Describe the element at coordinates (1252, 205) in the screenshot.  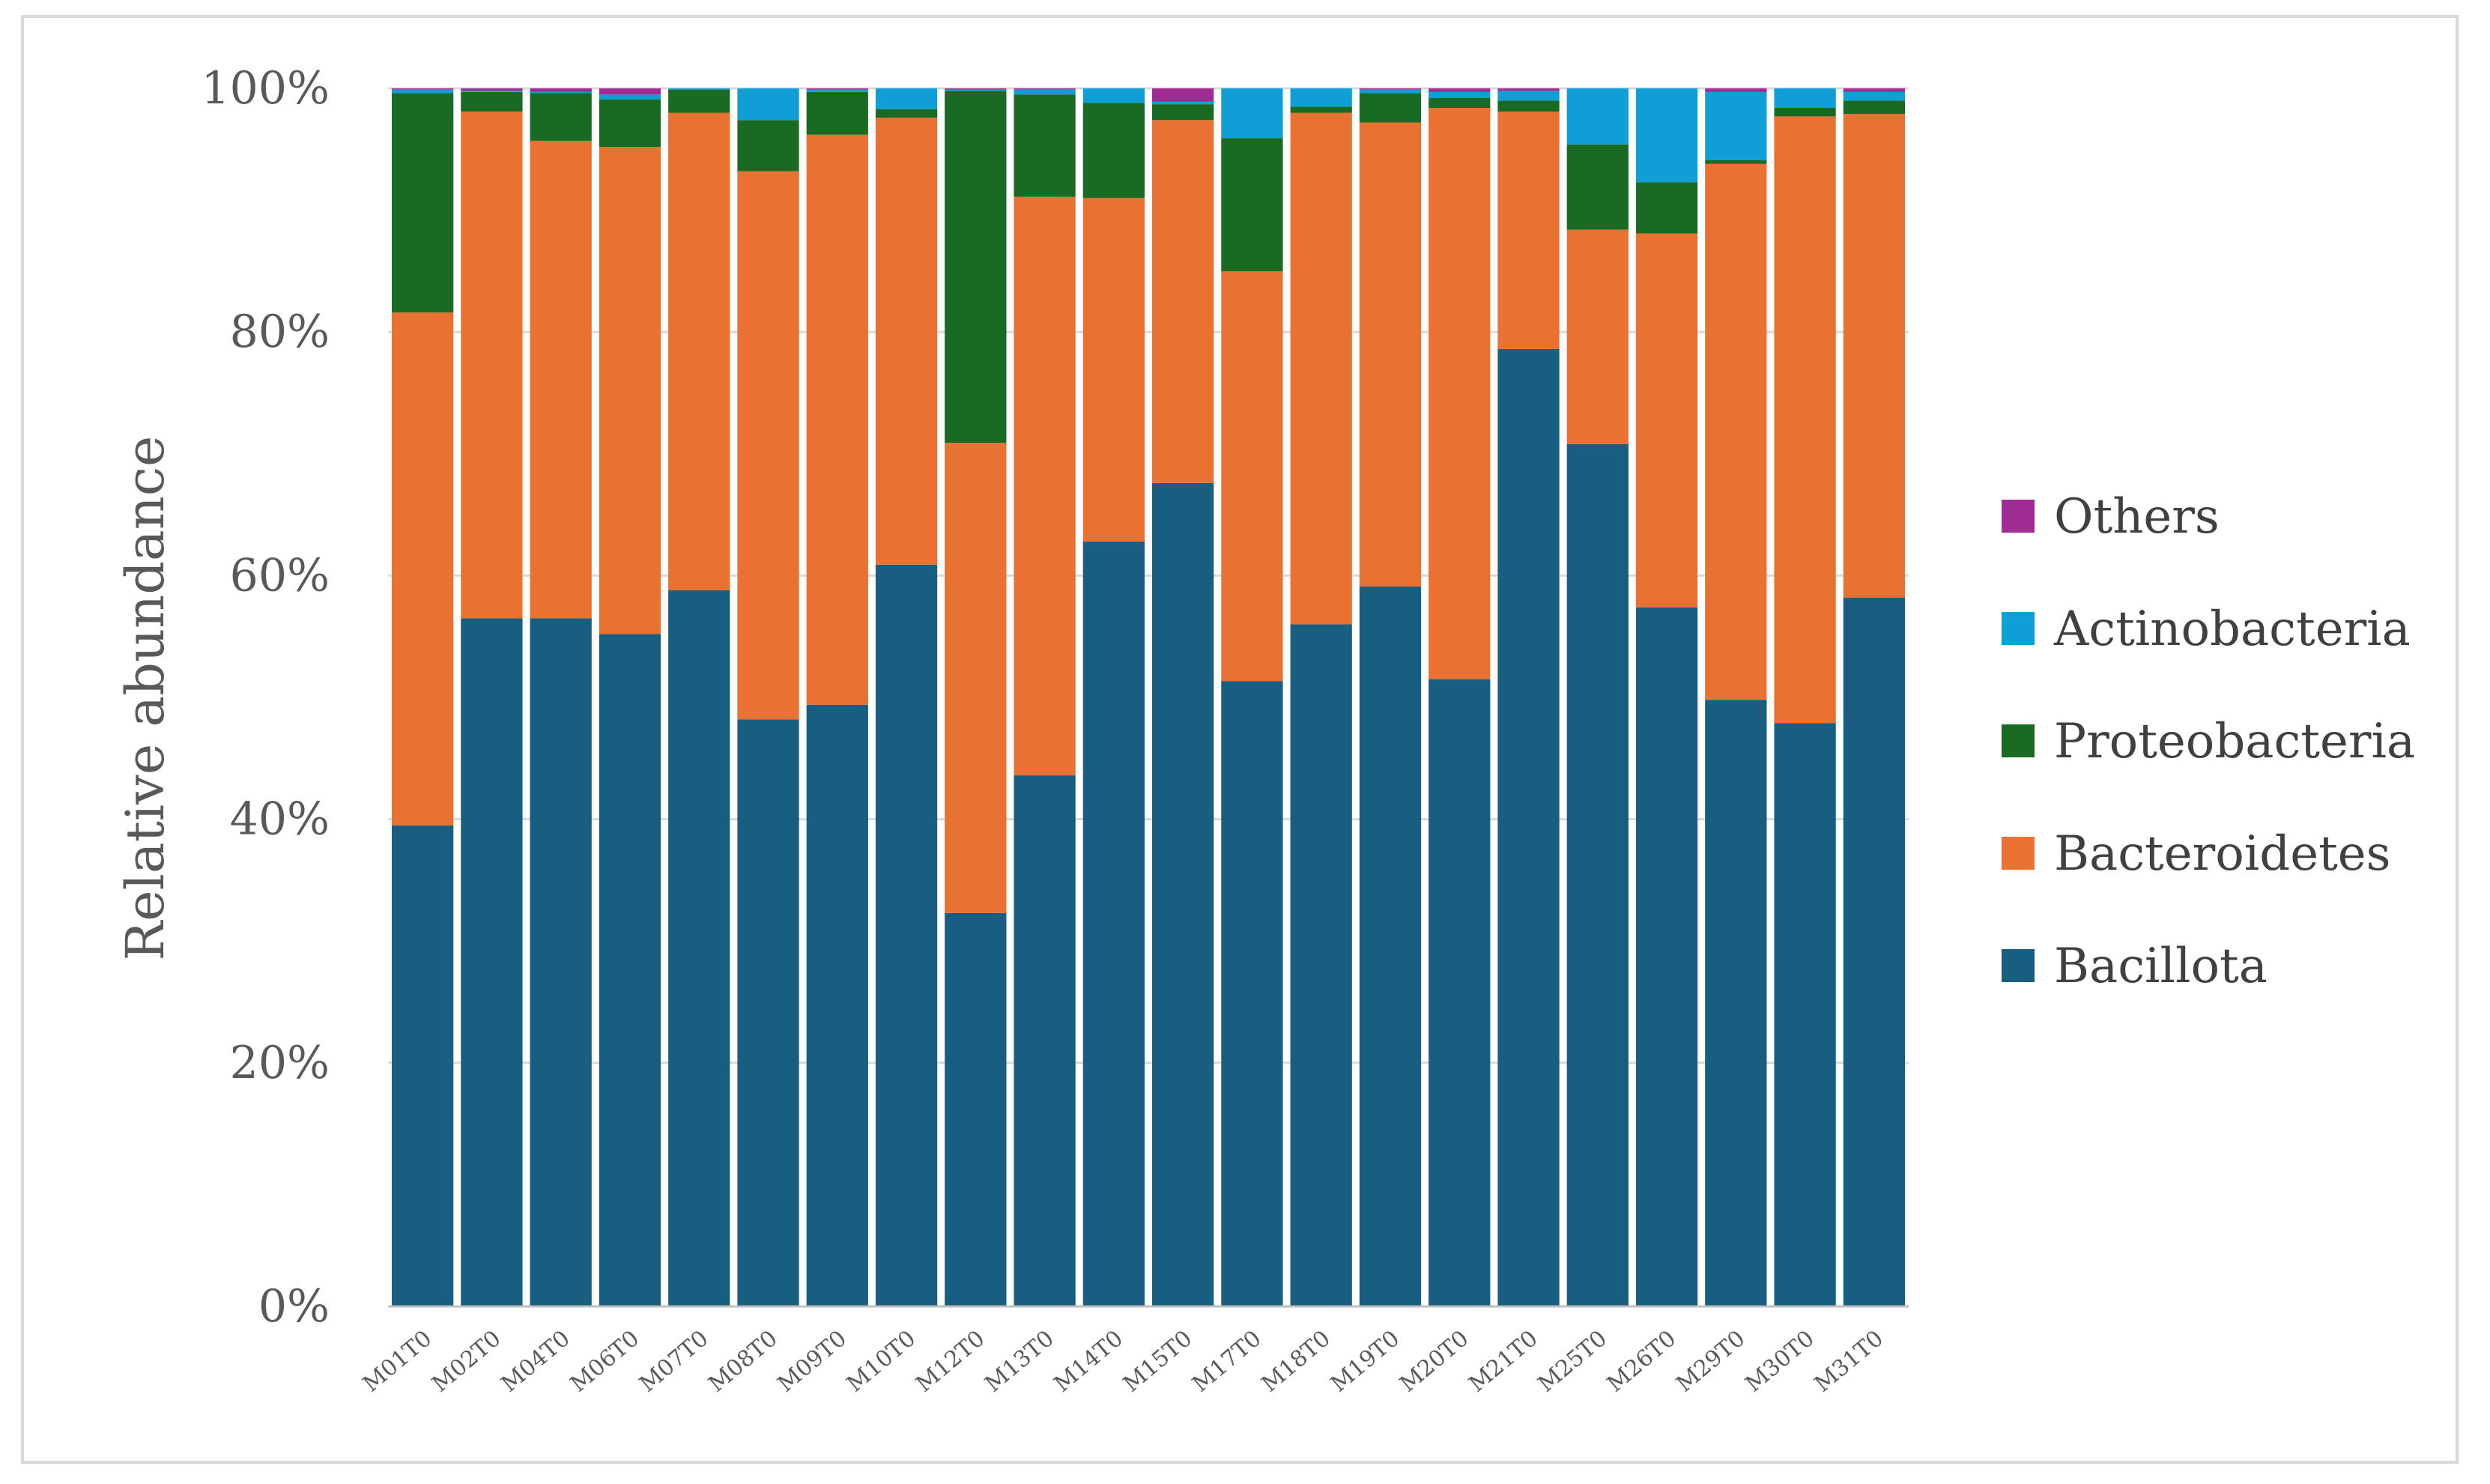
I see `bar-segment-proteobacteria-m17t0` at that location.